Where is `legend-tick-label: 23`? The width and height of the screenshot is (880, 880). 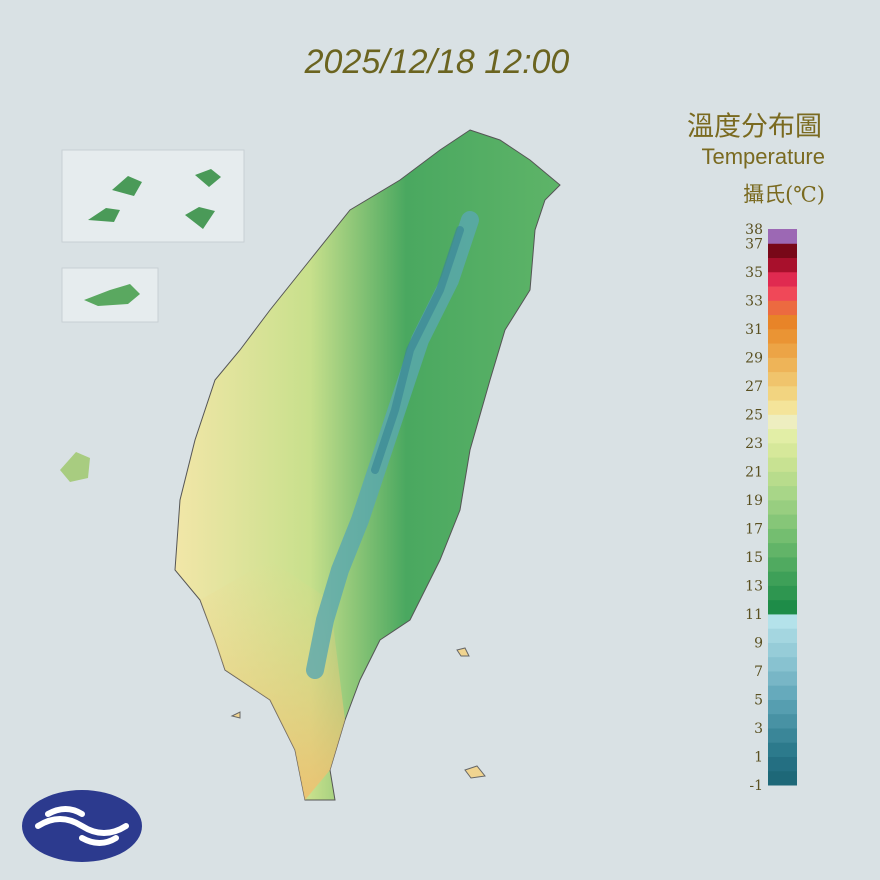 legend-tick-label: 23 is located at coordinates (754, 444).